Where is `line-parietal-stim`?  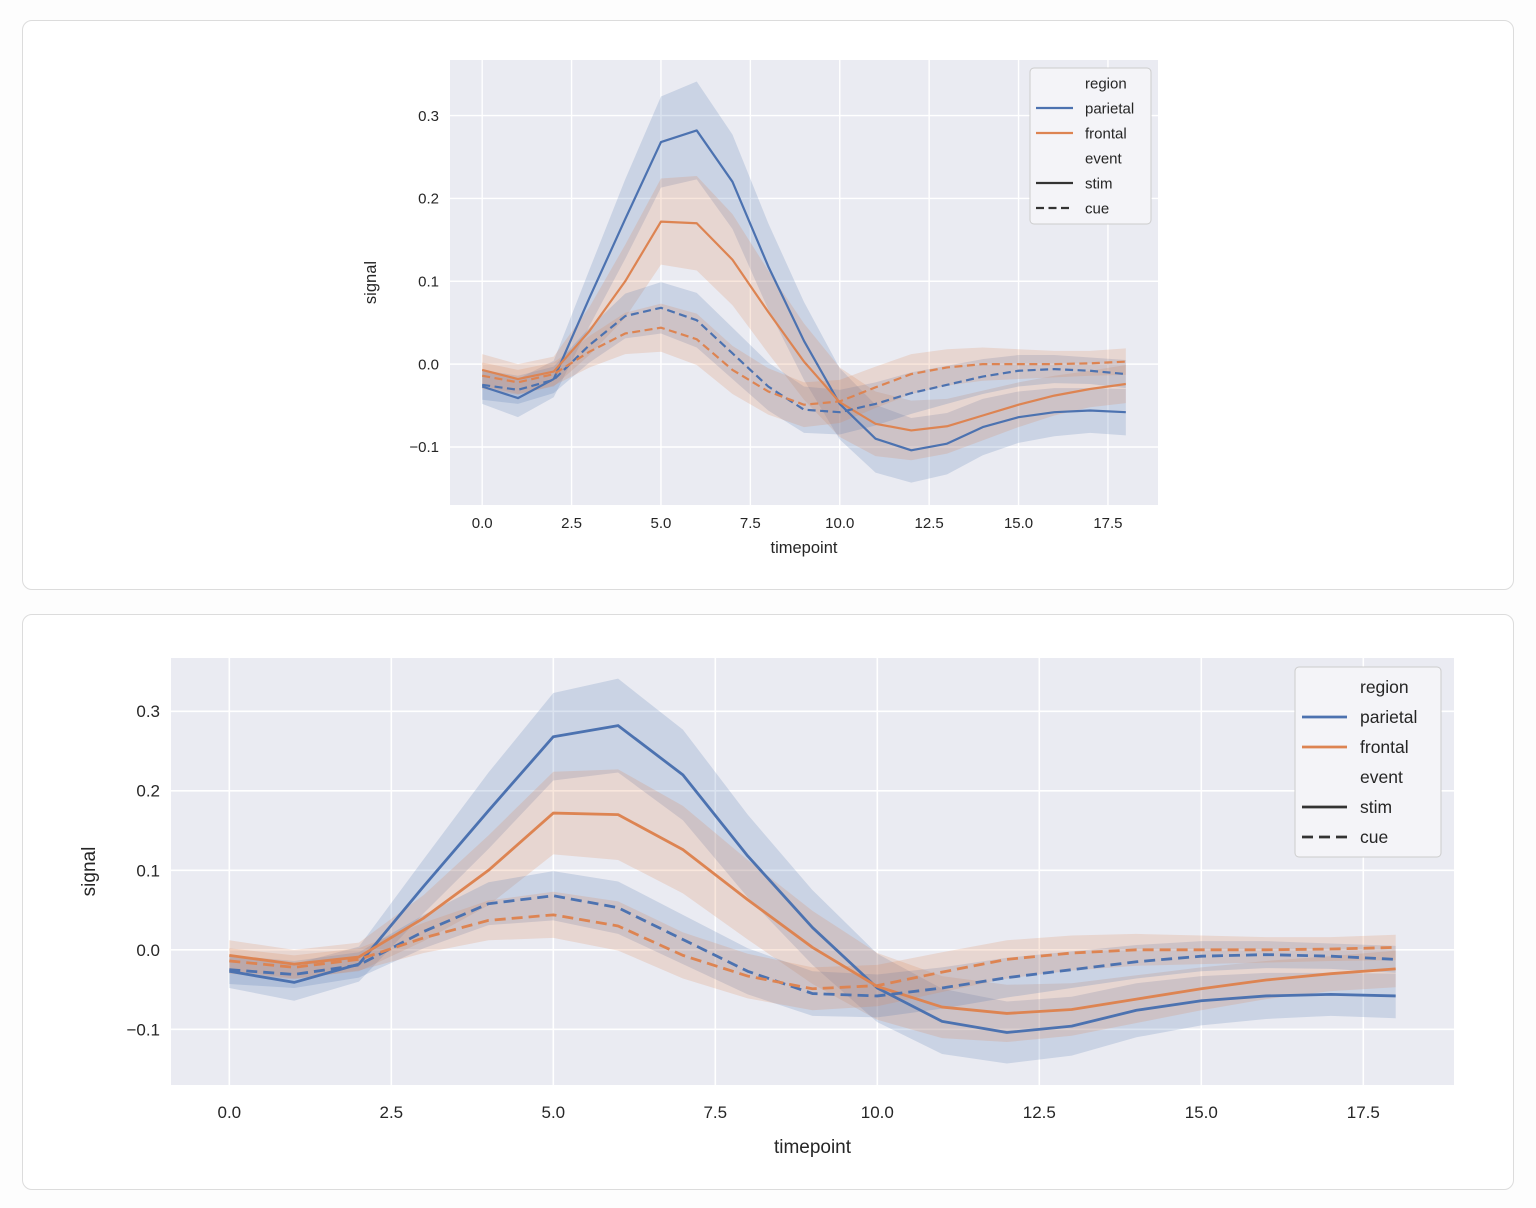 line-parietal-stim is located at coordinates (803, 290).